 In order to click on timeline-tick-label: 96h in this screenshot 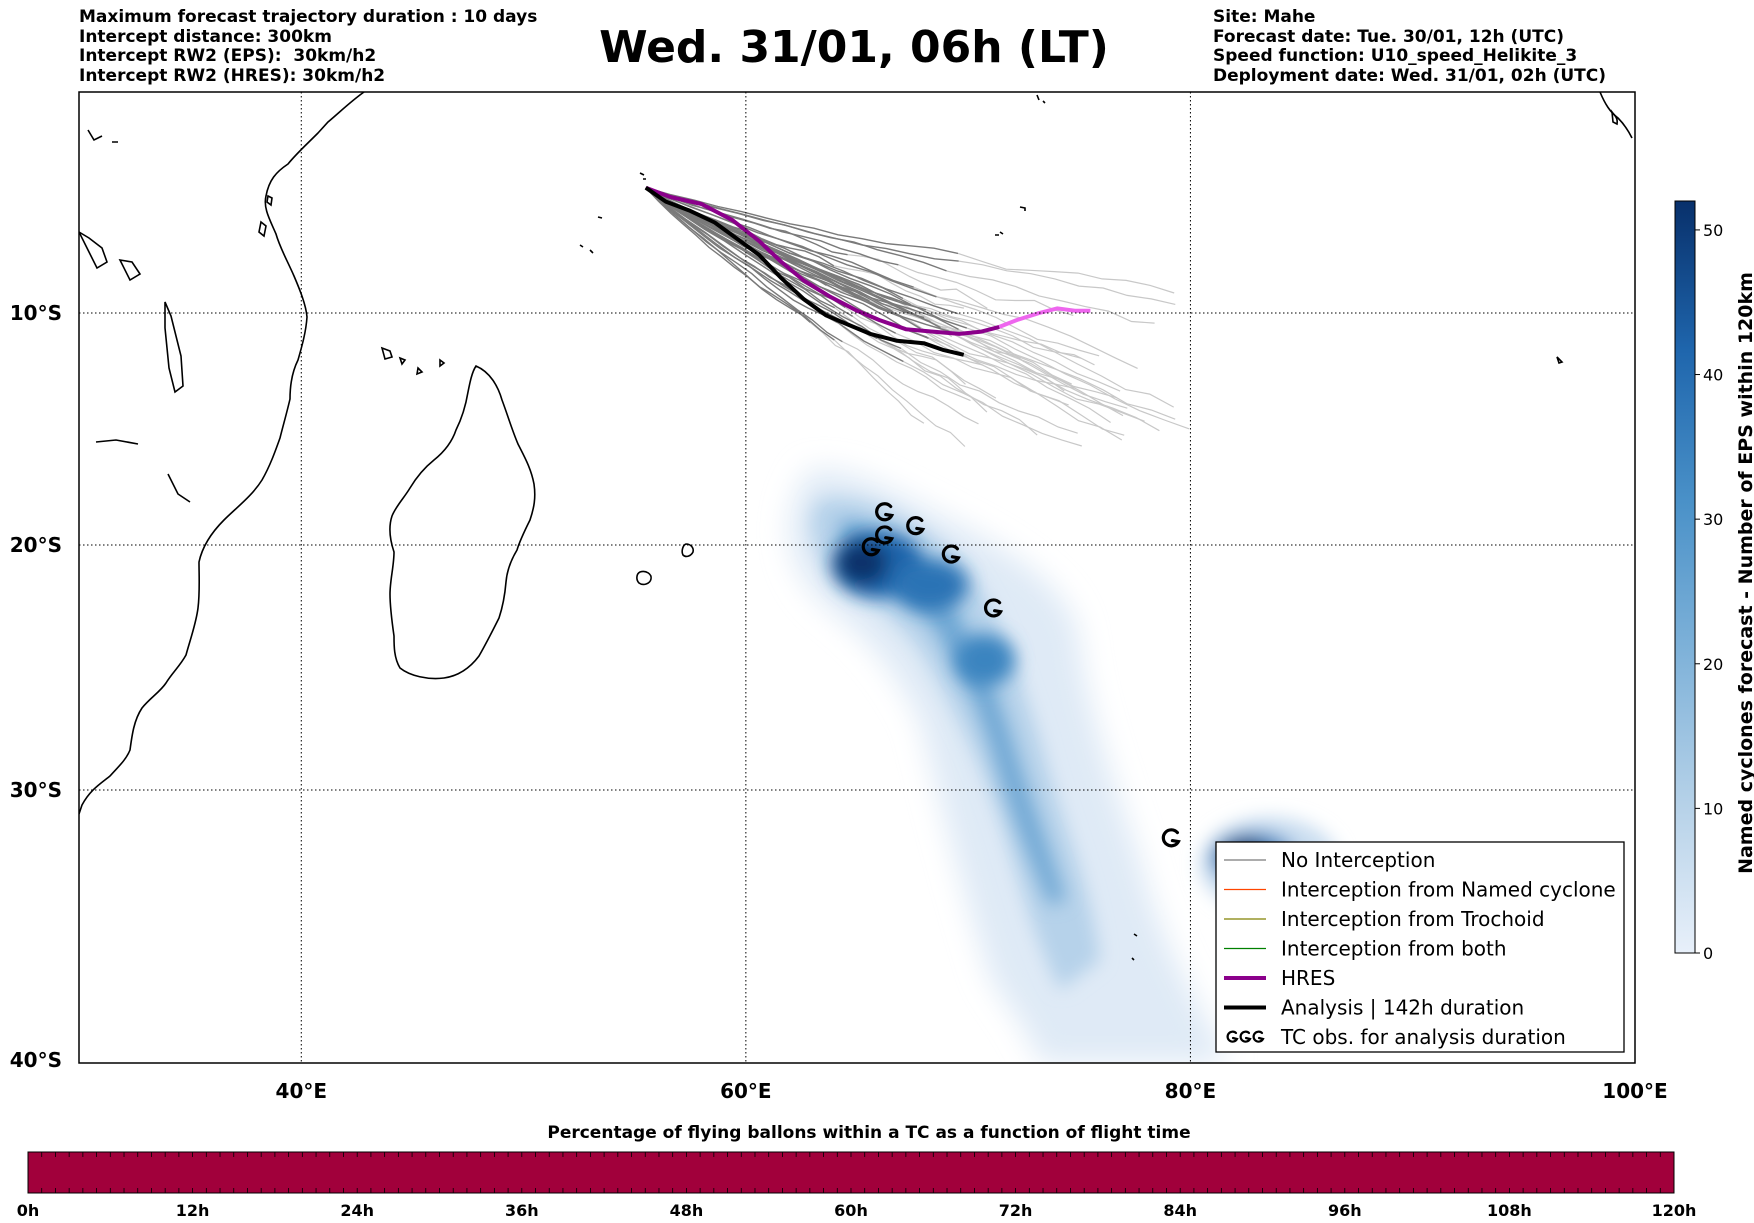, I will do `click(1345, 1210)`.